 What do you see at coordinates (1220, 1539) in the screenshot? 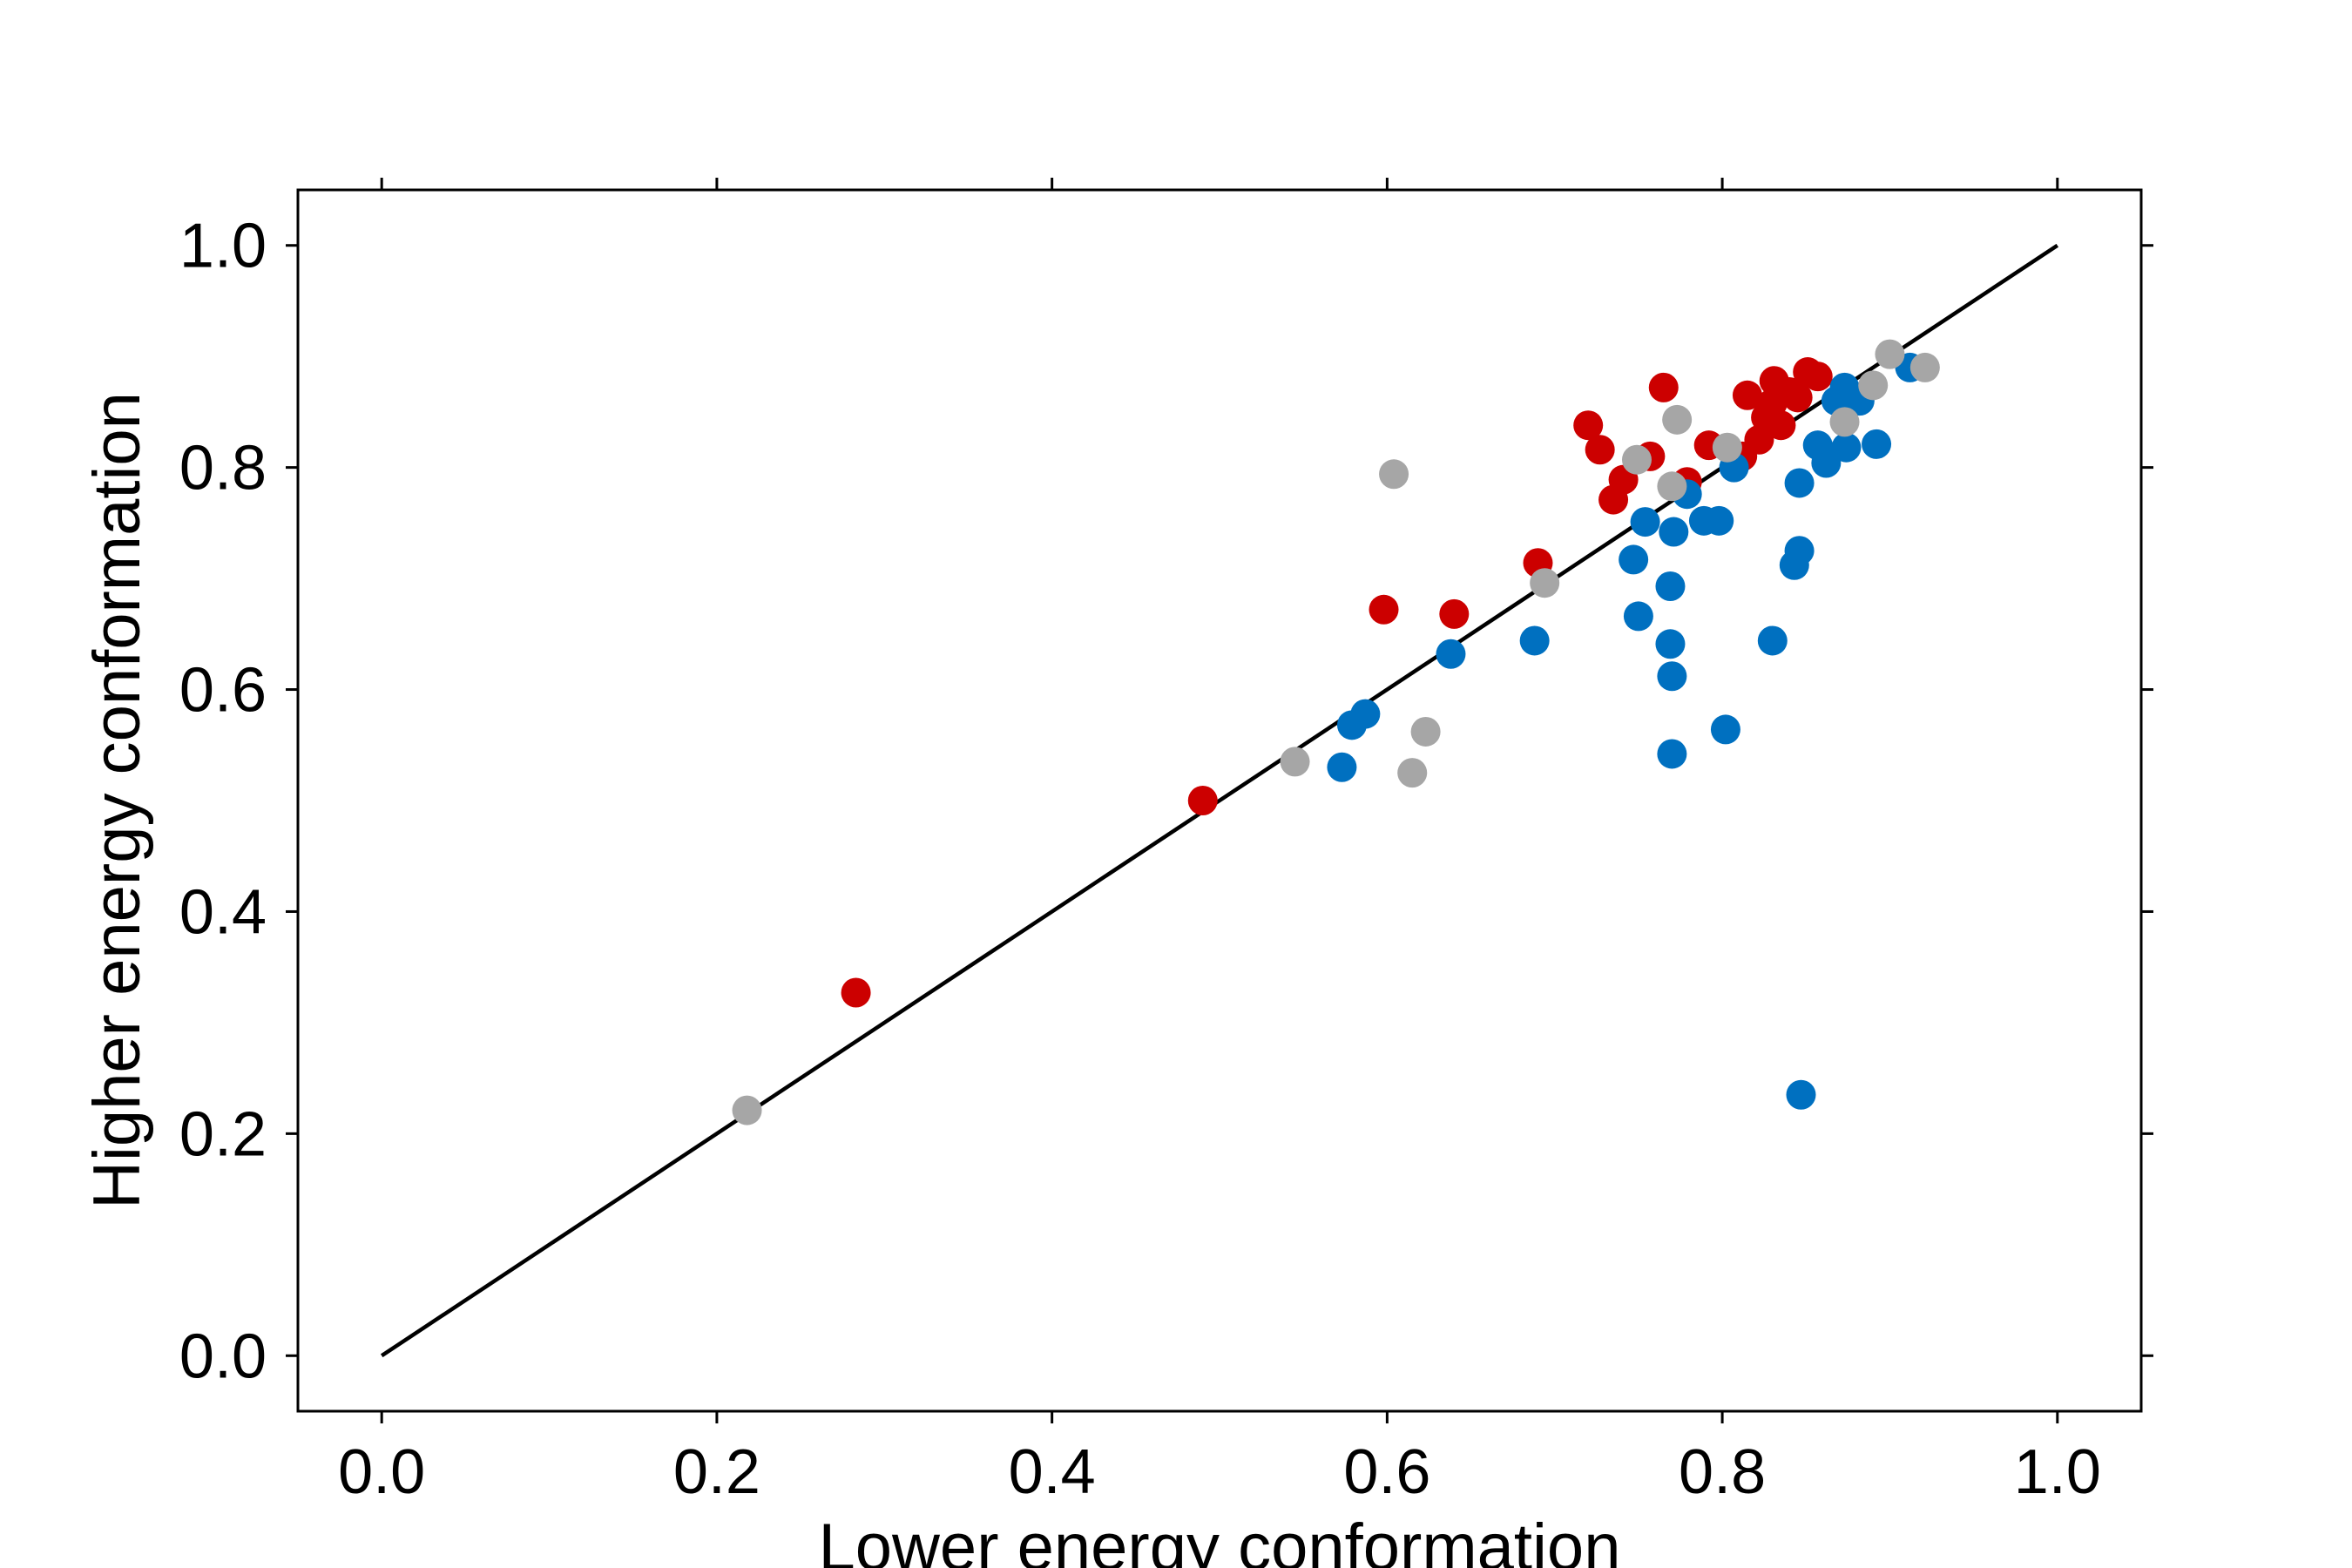
I see `x-axis-title: Lower energy conformation` at bounding box center [1220, 1539].